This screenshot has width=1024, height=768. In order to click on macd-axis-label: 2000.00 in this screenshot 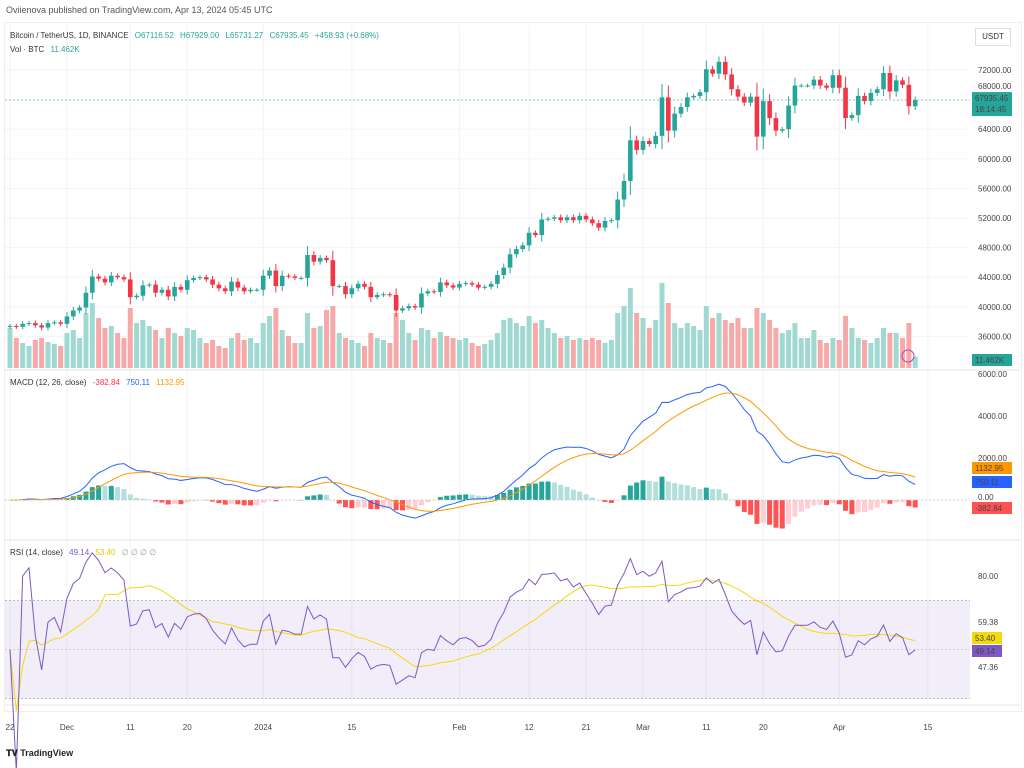, I will do `click(992, 458)`.